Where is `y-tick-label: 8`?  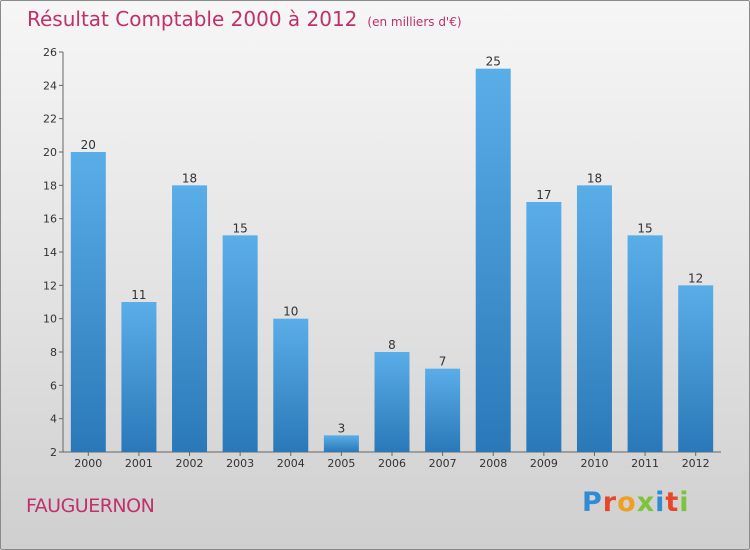
y-tick-label: 8 is located at coordinates (53, 352).